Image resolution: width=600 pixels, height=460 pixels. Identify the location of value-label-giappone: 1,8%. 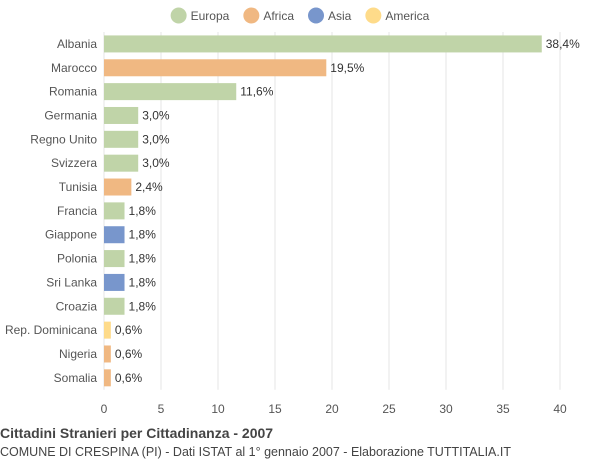
(143, 235).